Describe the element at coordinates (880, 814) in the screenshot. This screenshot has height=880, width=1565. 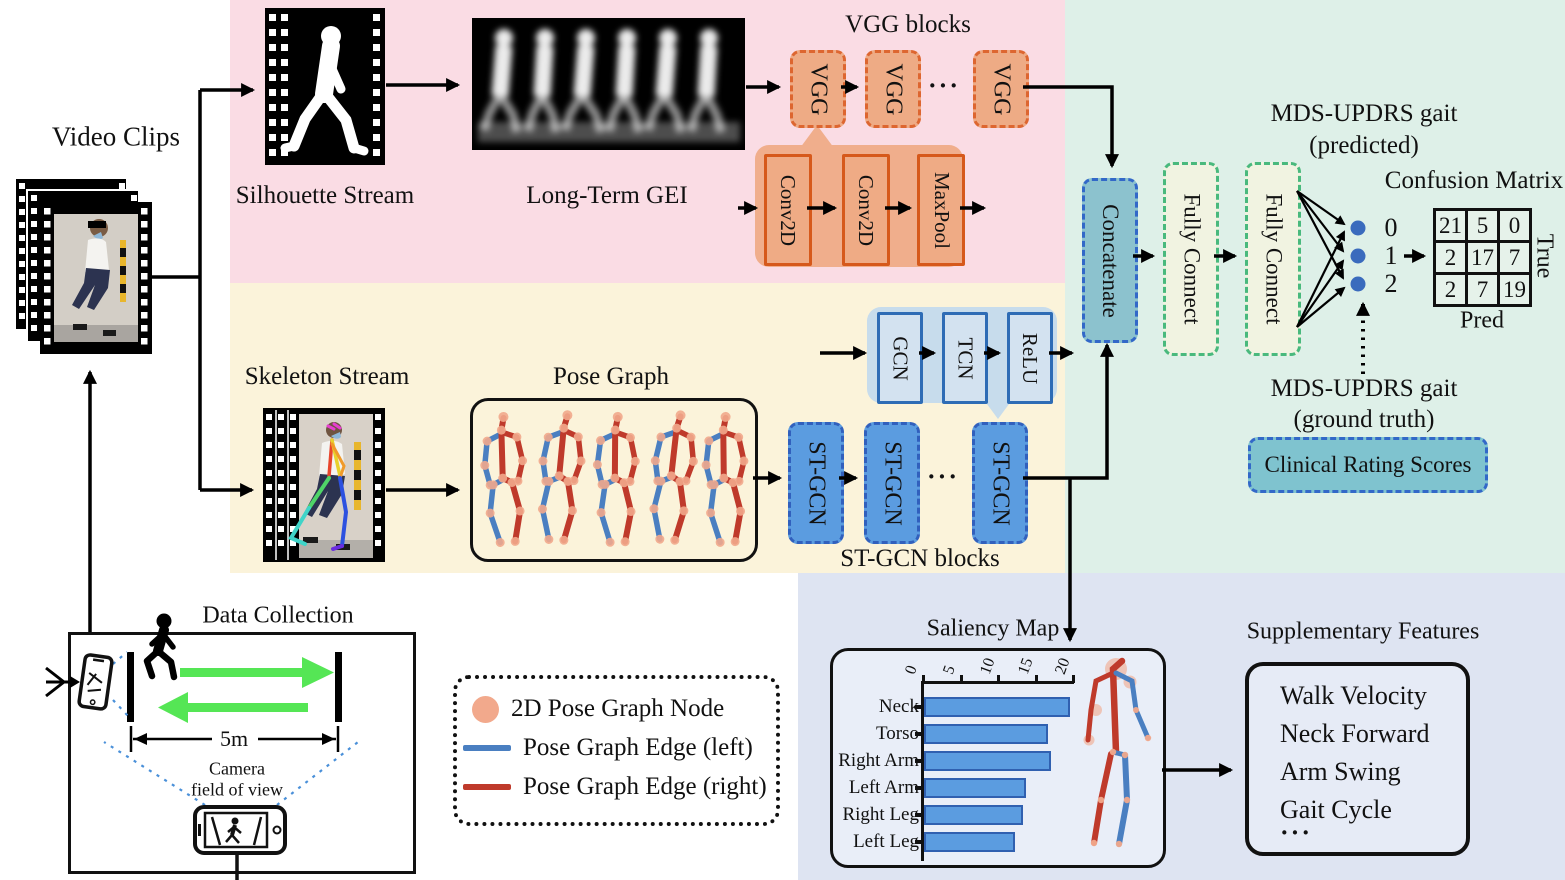
I see `saliency-category-label: Right Leg` at that location.